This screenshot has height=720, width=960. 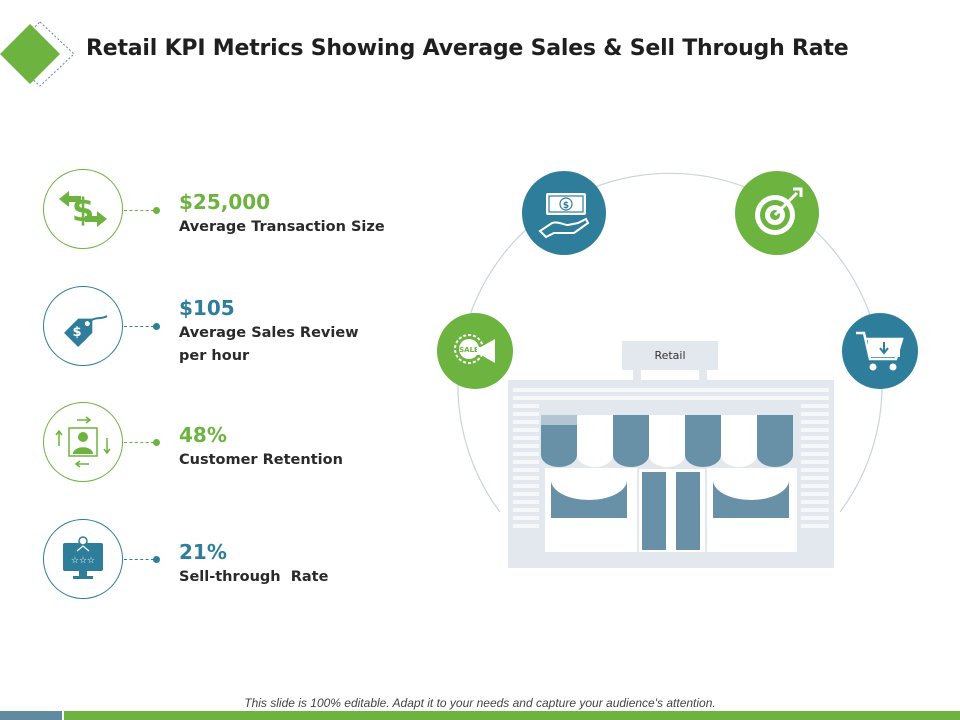 I want to click on rating-monitor-icon: ☆☆☆, so click(x=83, y=559).